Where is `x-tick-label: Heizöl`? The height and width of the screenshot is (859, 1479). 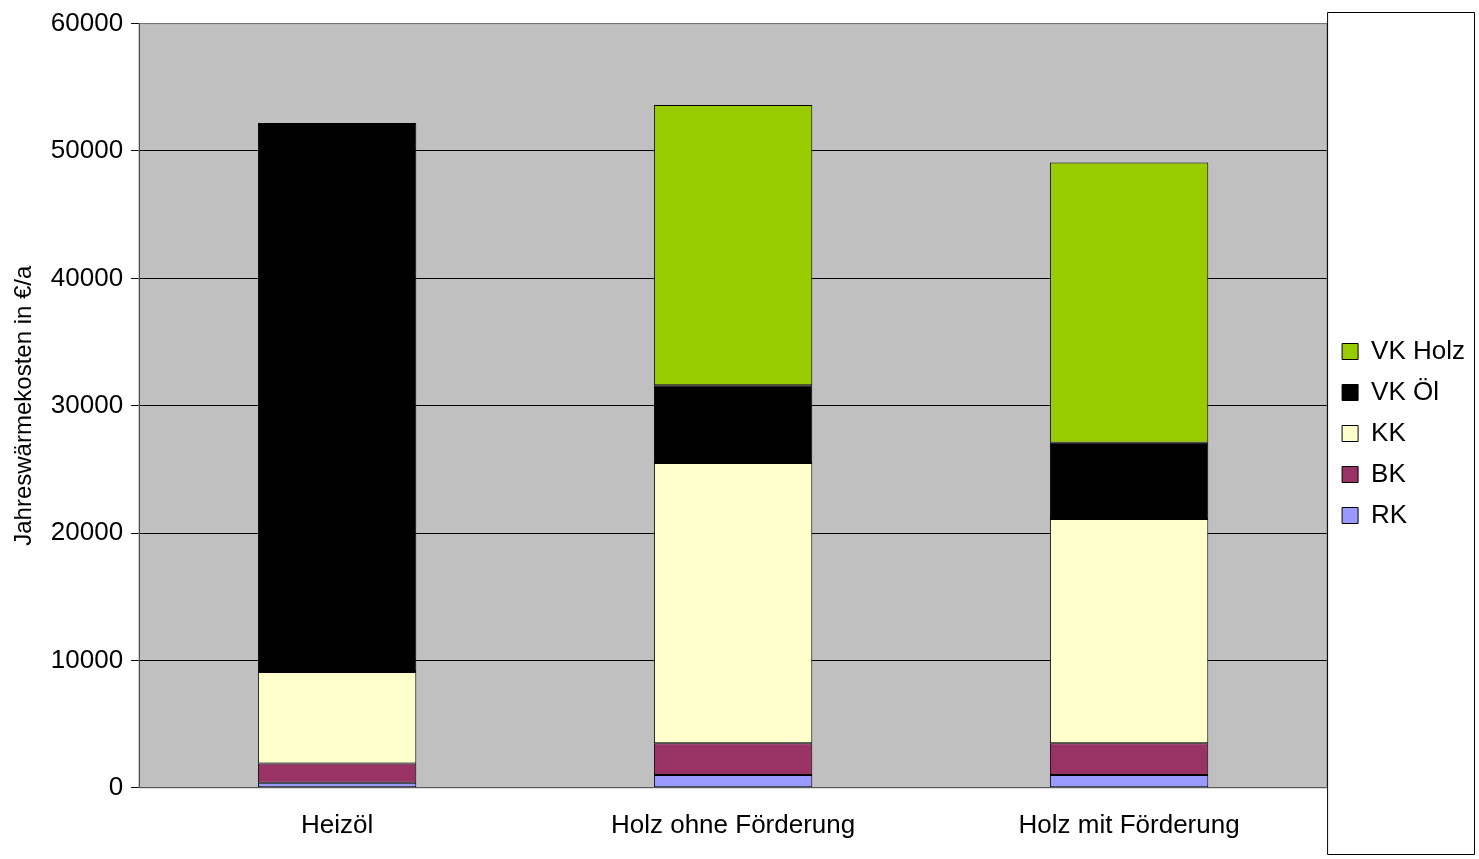
x-tick-label: Heizöl is located at coordinates (337, 823).